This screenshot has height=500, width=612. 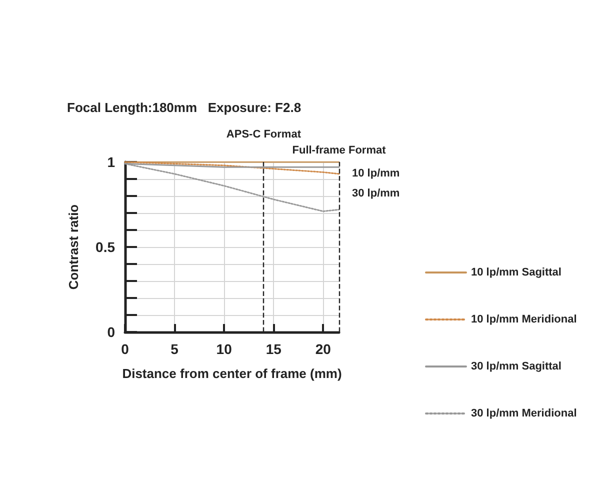 I want to click on legend-label: 30 lp/mm Meridional, so click(x=524, y=414).